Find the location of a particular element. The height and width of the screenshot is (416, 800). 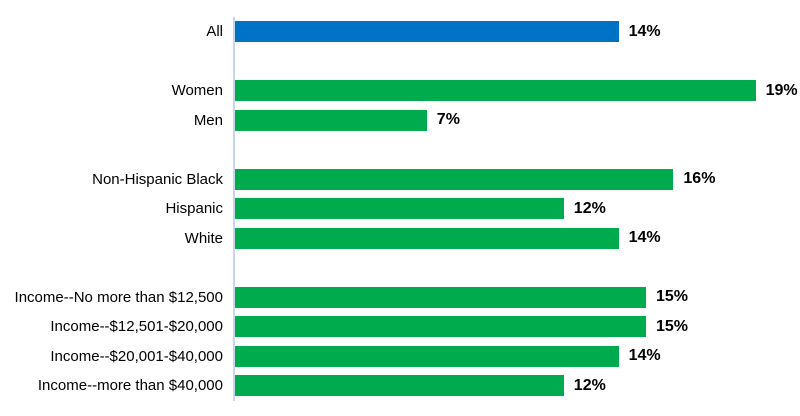

value-label-women: 19% is located at coordinates (781, 90).